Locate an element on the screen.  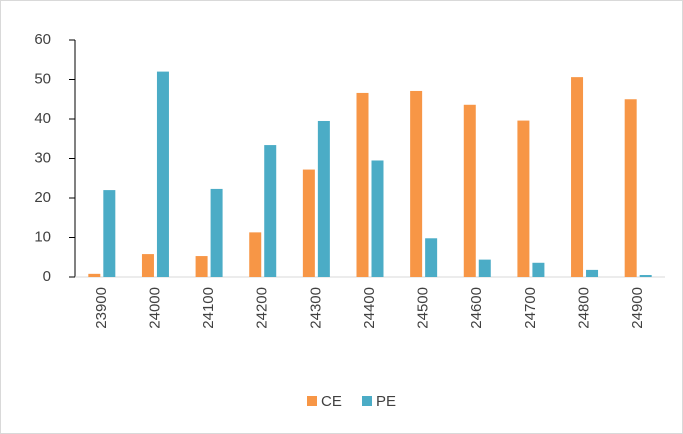
x-tick-label: 24200 is located at coordinates (262, 308).